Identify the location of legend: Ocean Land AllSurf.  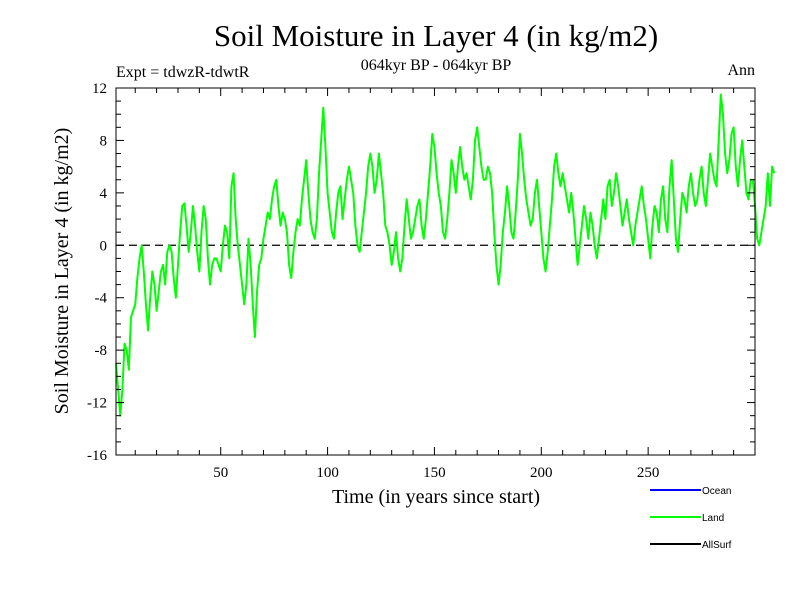
(691, 518).